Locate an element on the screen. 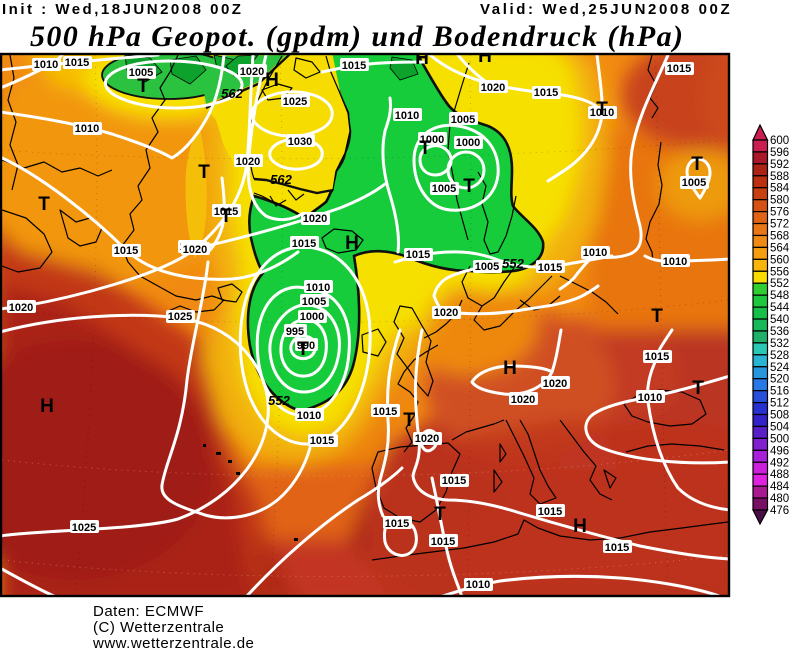 The height and width of the screenshot is (648, 790). svg-text: 572 is located at coordinates (779, 225).